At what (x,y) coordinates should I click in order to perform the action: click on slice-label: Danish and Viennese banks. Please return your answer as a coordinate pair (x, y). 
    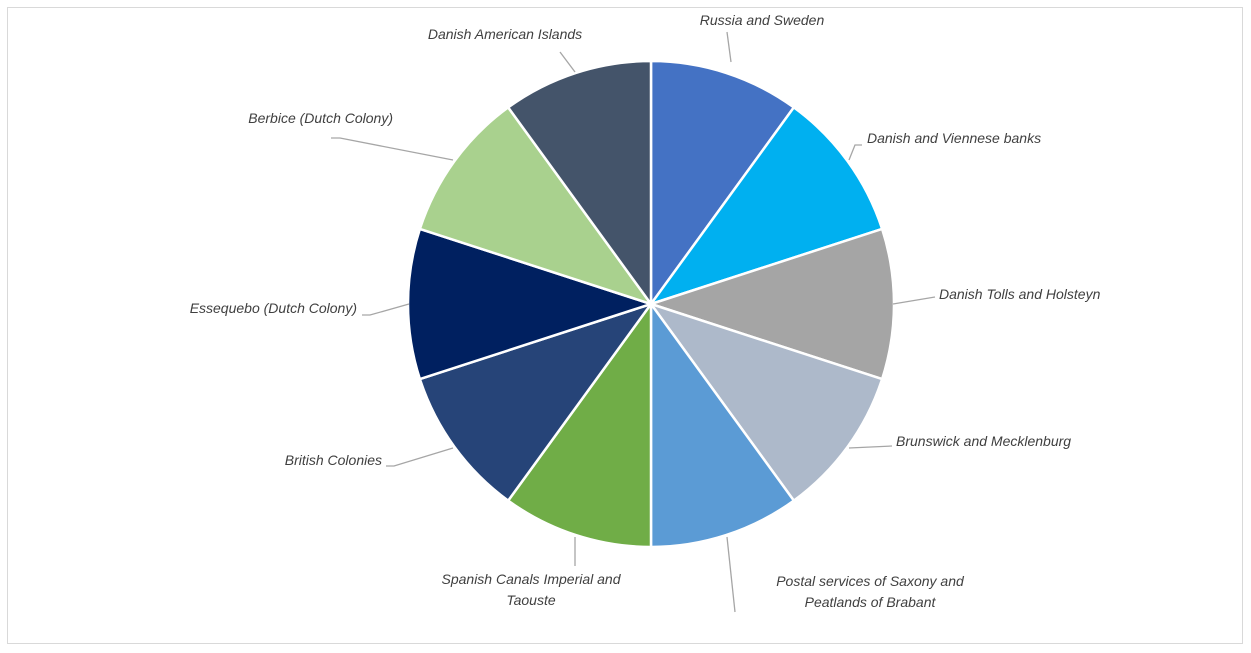
    Looking at the image, I should click on (954, 138).